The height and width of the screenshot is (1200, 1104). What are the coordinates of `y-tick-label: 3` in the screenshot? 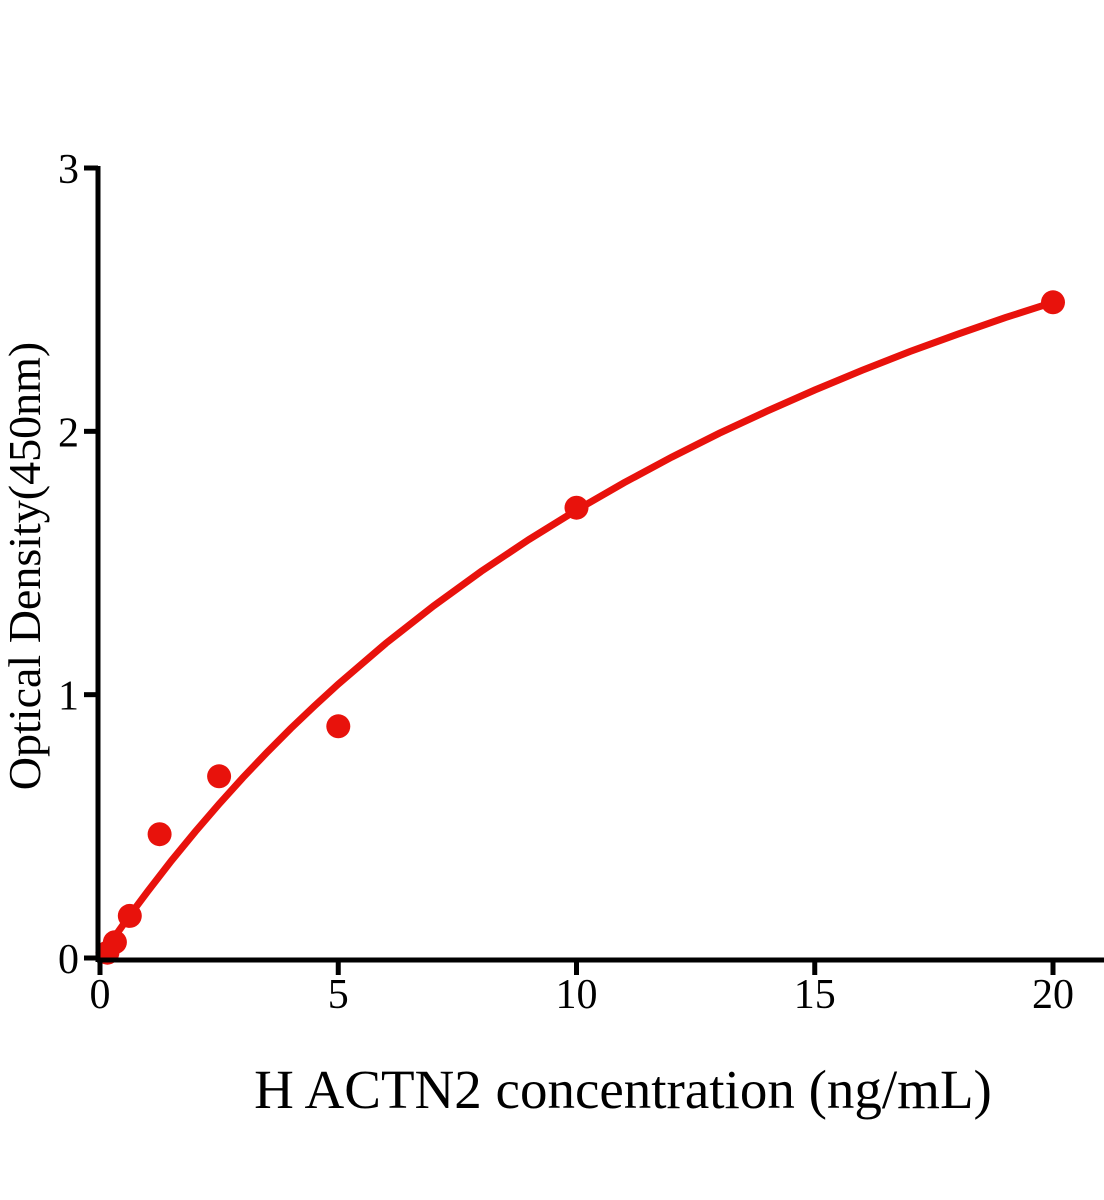 It's located at (68, 170).